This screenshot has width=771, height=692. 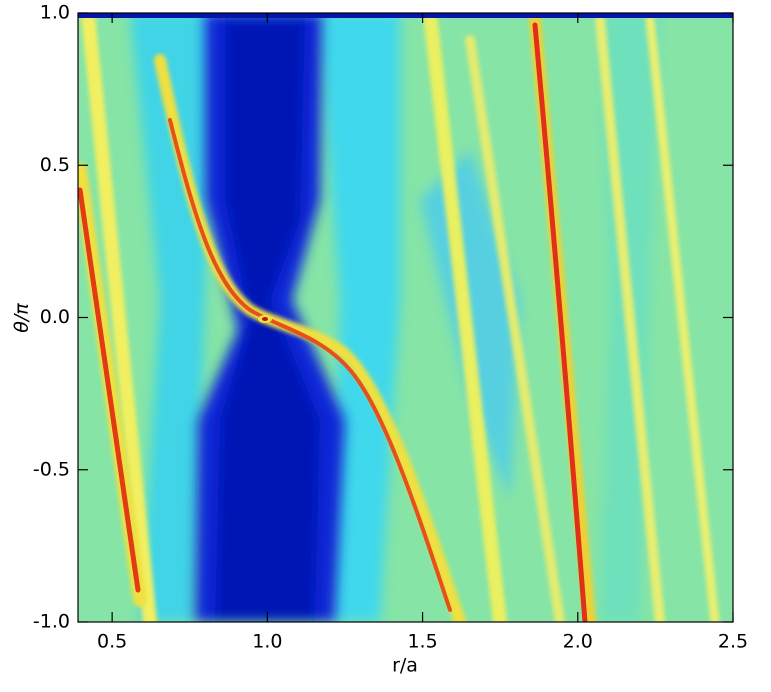 What do you see at coordinates (51, 469) in the screenshot?
I see `y-tick-label: -0.5` at bounding box center [51, 469].